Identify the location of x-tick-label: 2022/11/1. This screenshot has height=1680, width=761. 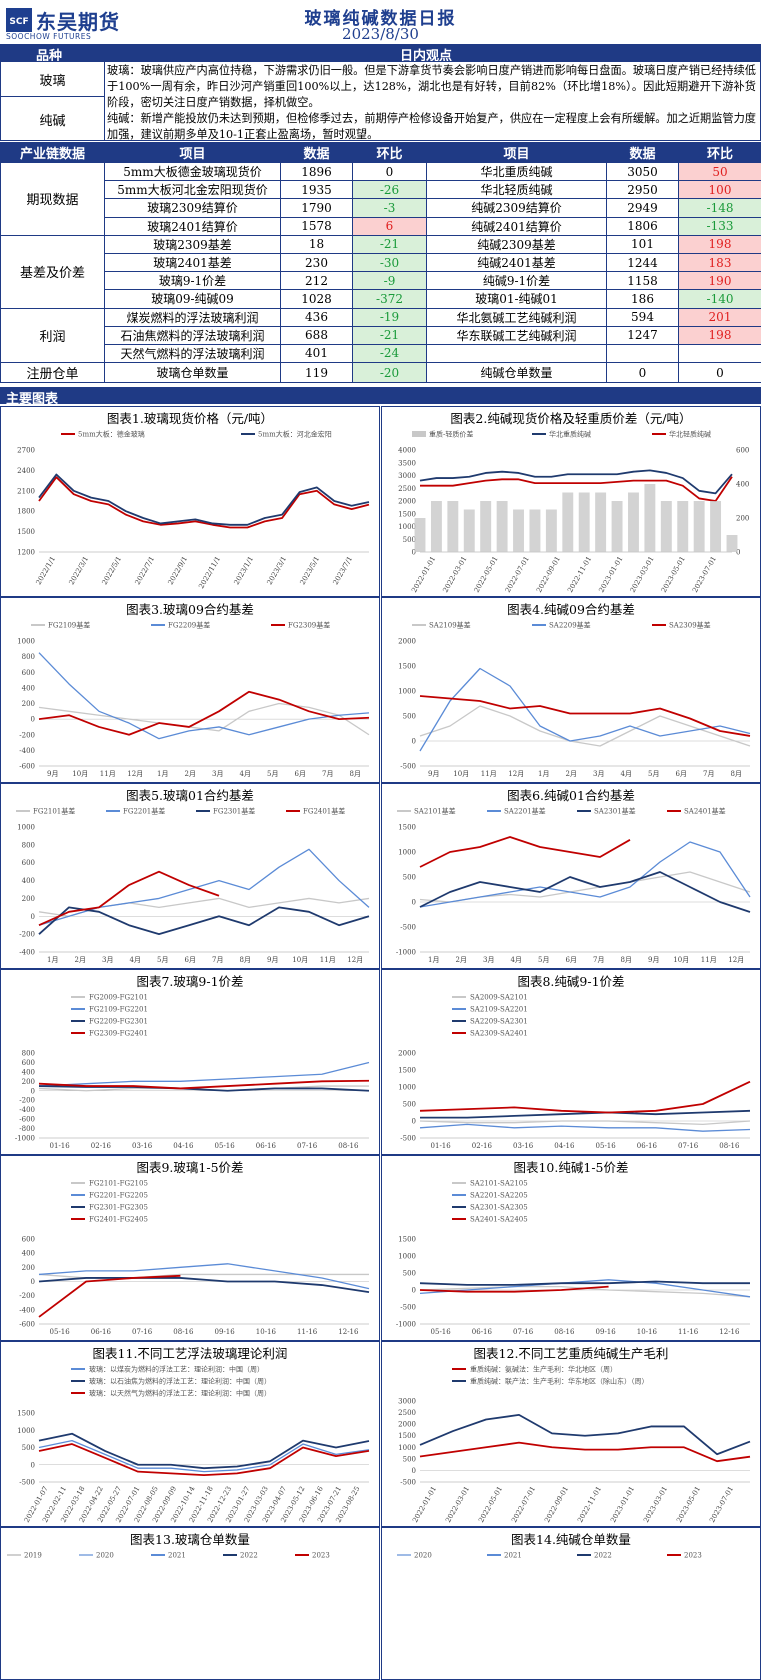
(209, 572).